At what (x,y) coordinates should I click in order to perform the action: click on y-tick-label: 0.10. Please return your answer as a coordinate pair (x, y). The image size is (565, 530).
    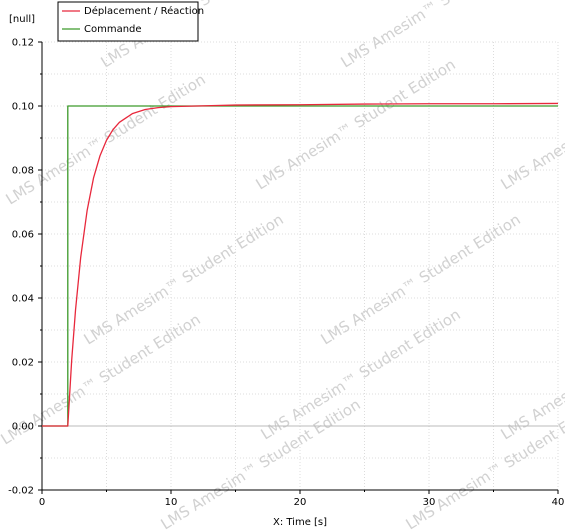
    Looking at the image, I should click on (23, 107).